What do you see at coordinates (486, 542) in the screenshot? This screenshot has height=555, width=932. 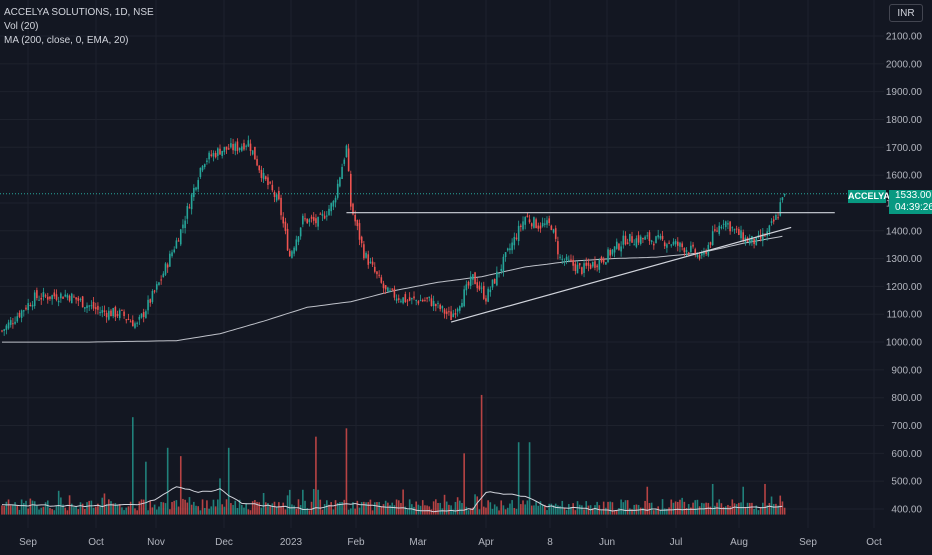 I see `time-tick-label: Apr` at bounding box center [486, 542].